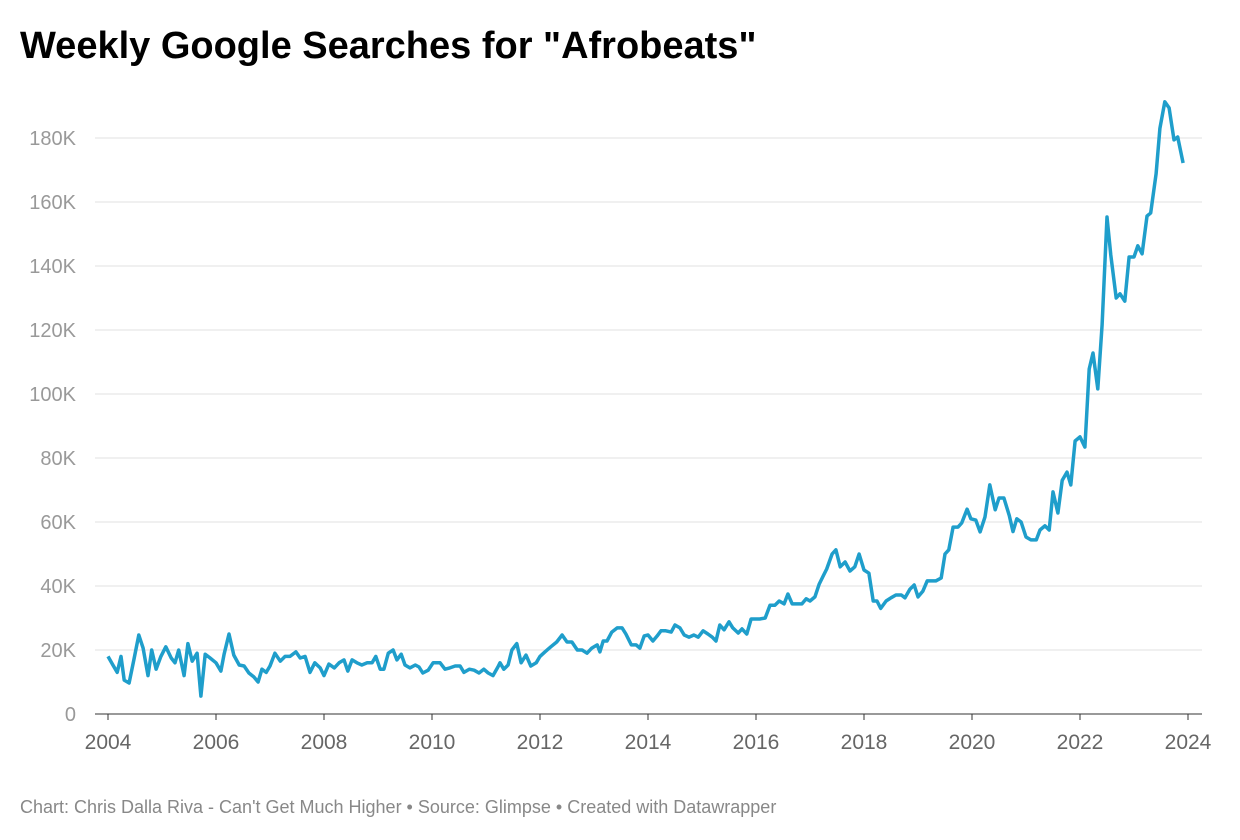  Describe the element at coordinates (1188, 742) in the screenshot. I see `x-tick-label: 2024` at that location.